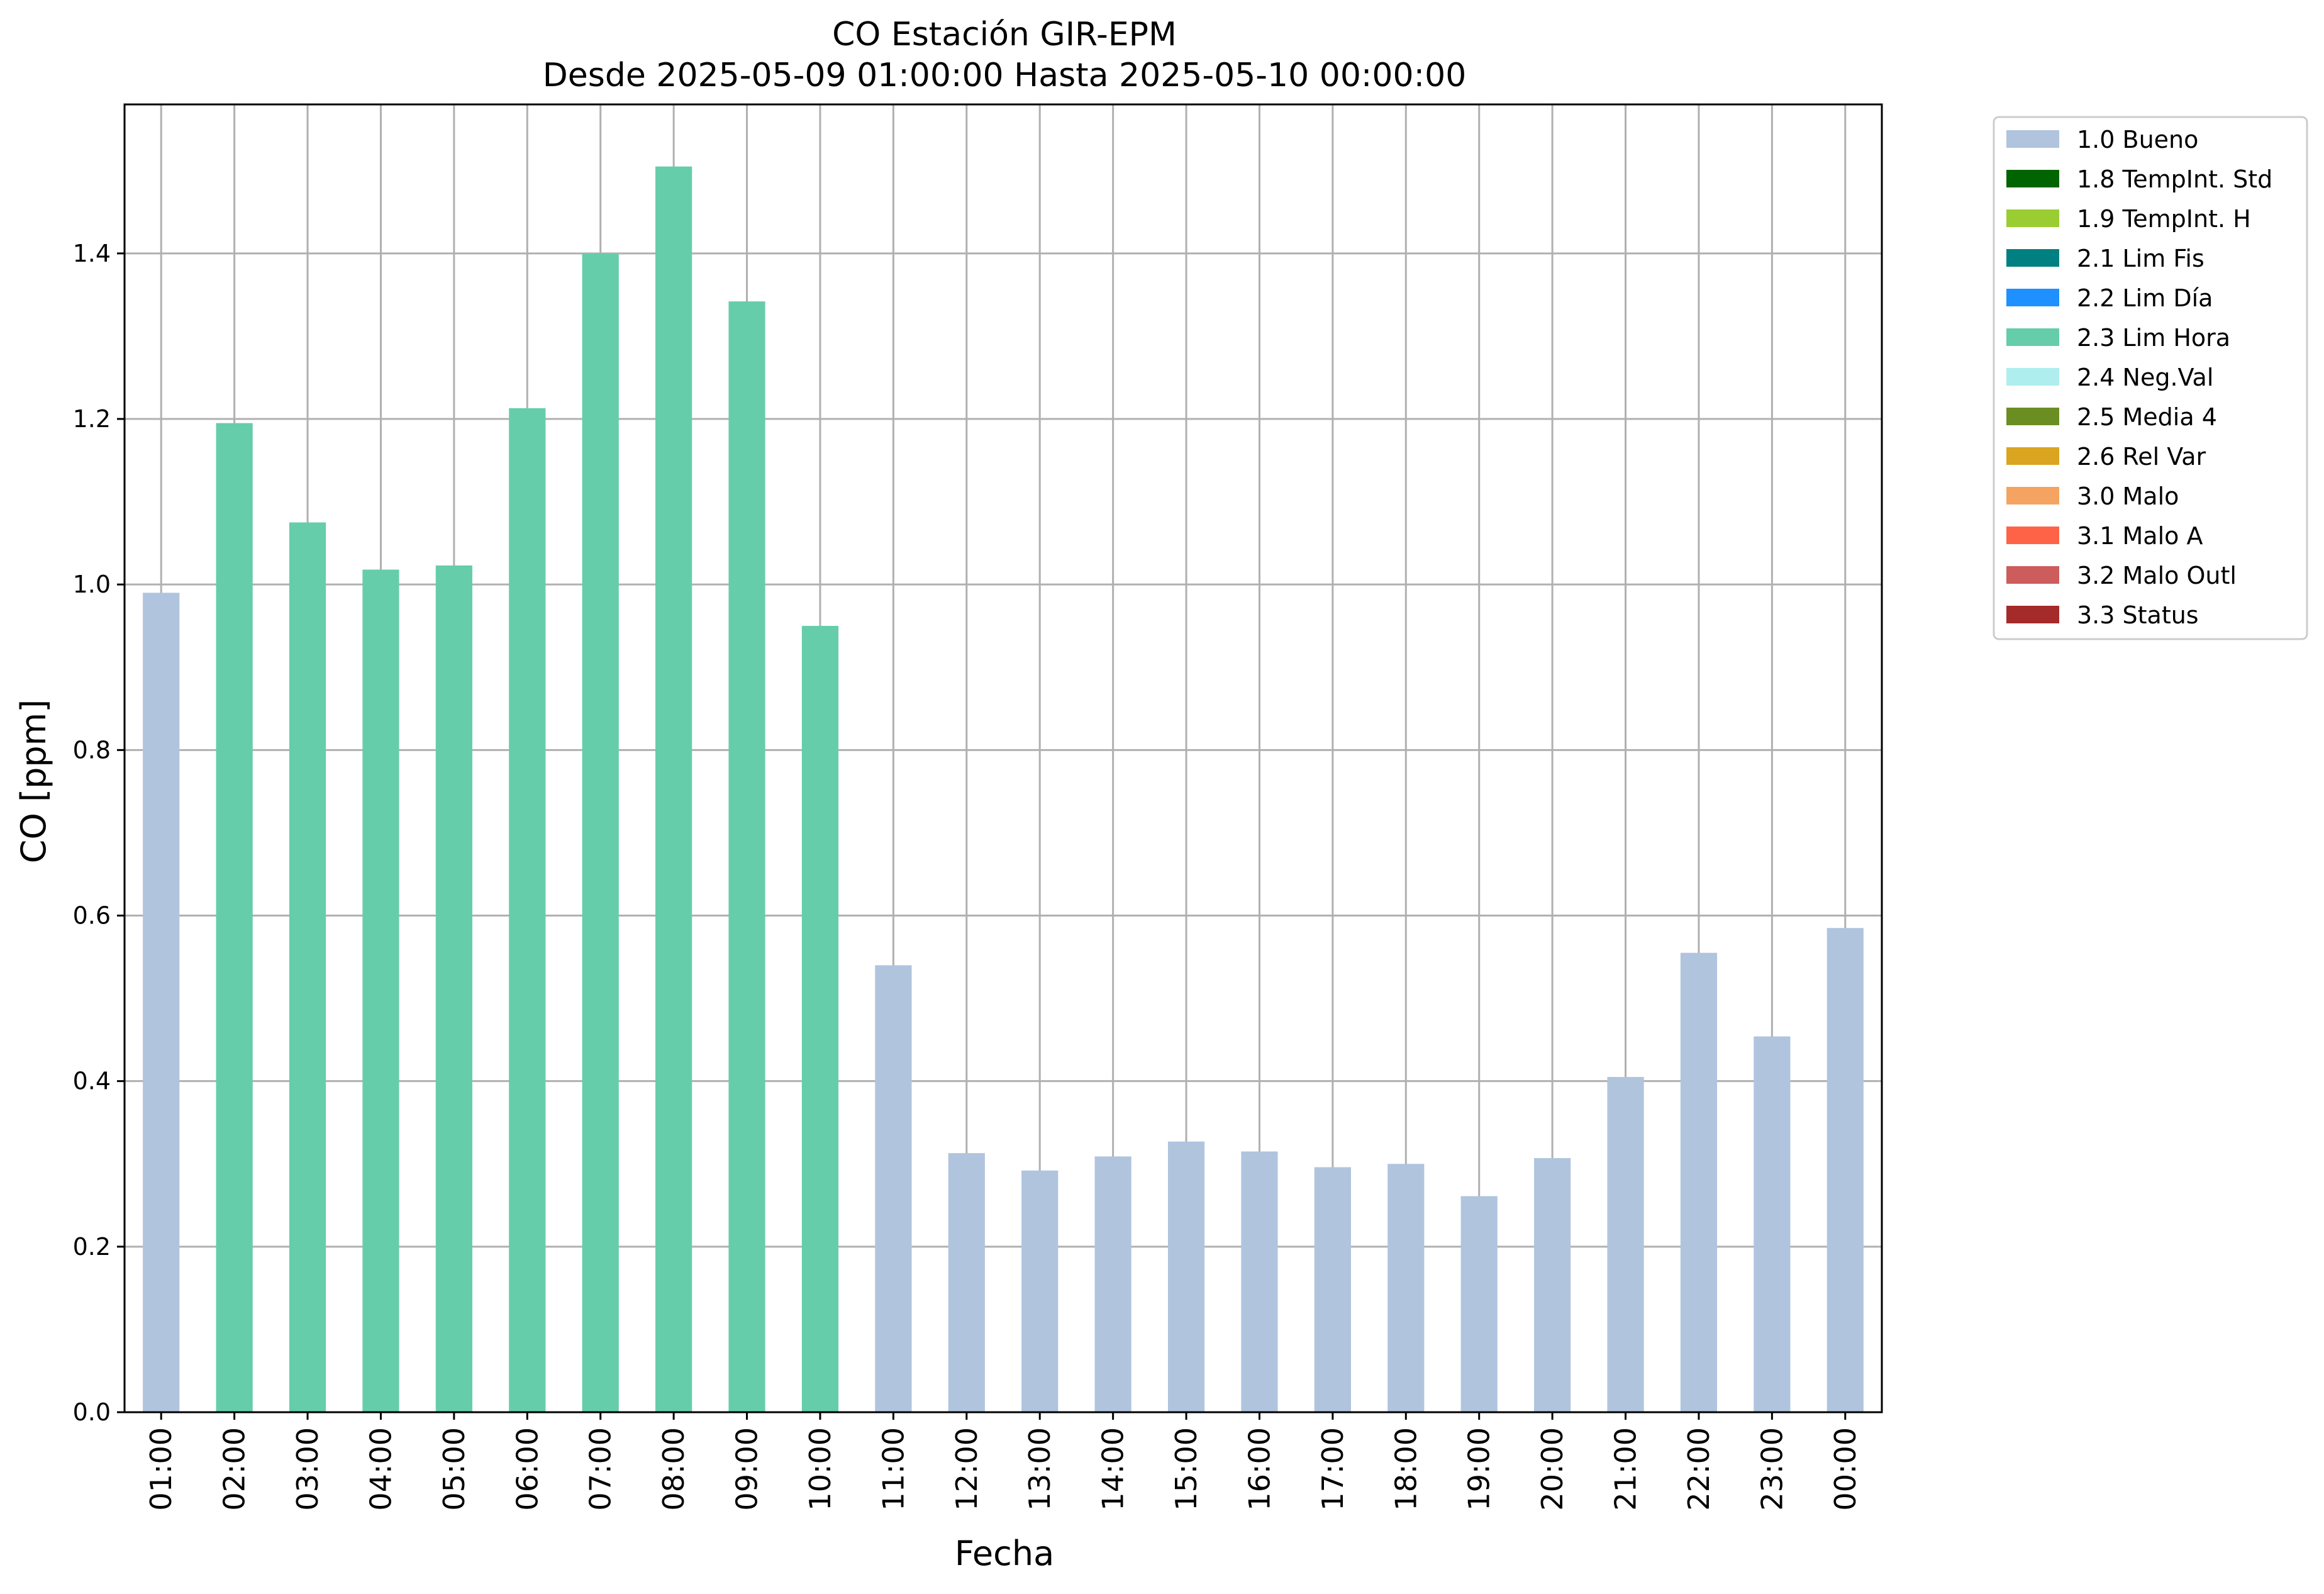 This screenshot has height=1594, width=2324. What do you see at coordinates (747, 1469) in the screenshot?
I see `x-tick-label: 09:00` at bounding box center [747, 1469].